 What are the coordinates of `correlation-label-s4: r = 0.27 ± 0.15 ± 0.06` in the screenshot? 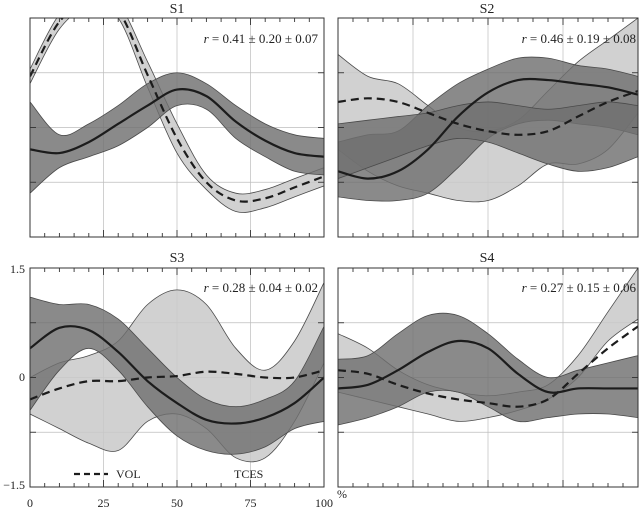 It's located at (579, 287).